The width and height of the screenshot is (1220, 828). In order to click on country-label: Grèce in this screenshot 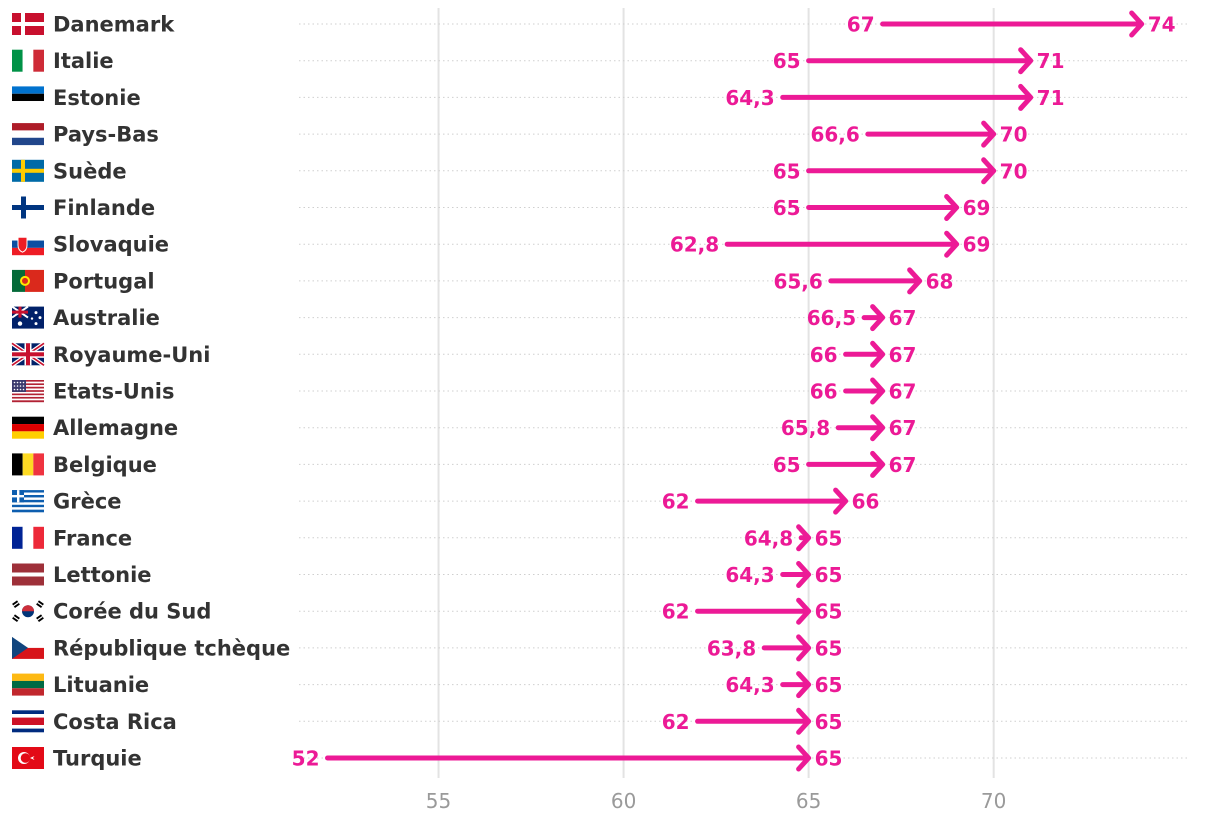, I will do `click(87, 502)`.